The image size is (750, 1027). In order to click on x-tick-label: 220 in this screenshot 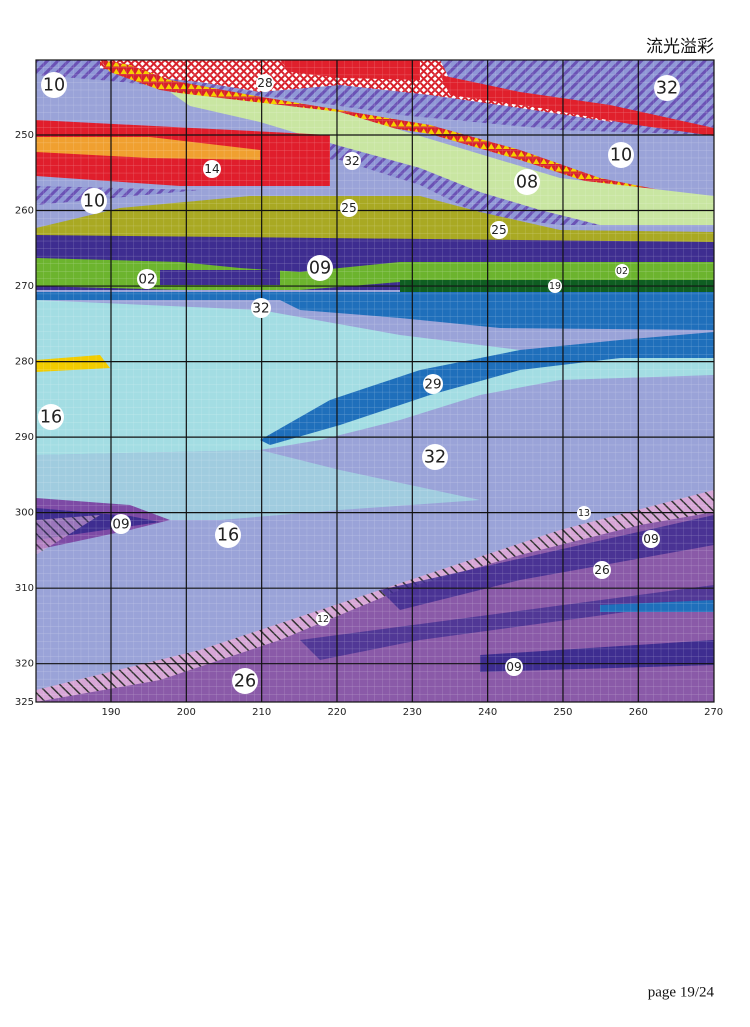, I will do `click(336, 712)`.